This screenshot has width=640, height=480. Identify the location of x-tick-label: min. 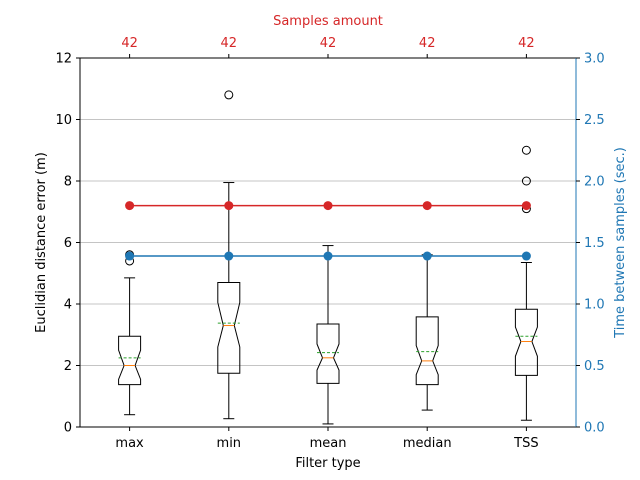
(229, 443).